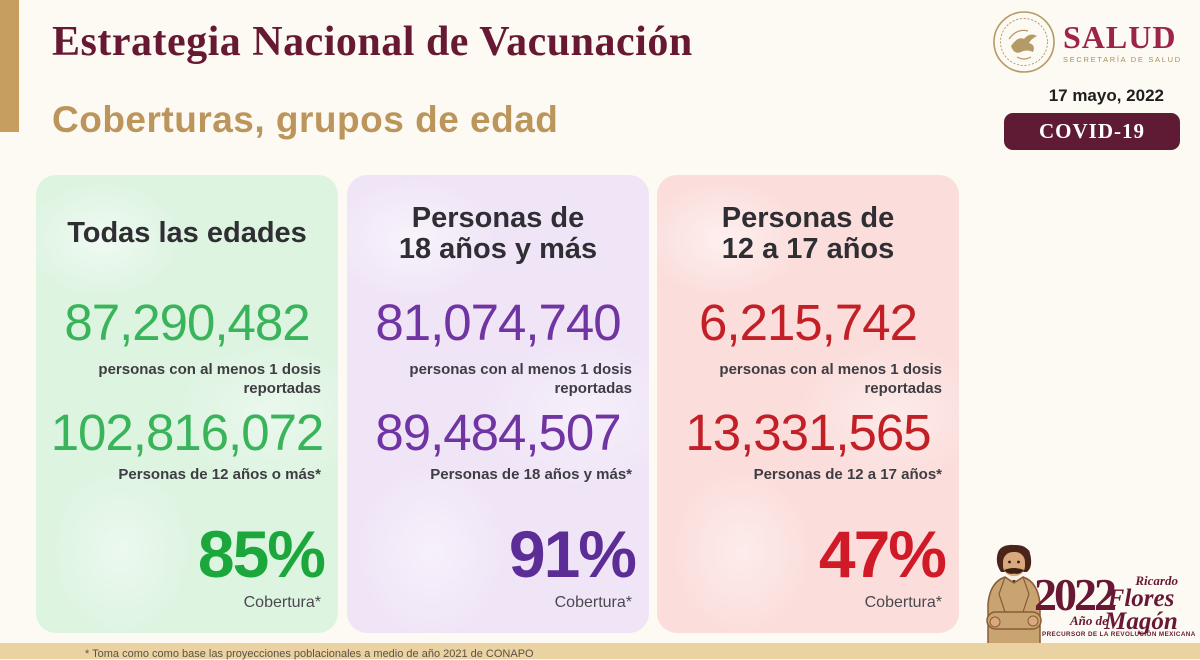 The height and width of the screenshot is (660, 1200). I want to click on population-value: 89,484,507, so click(498, 432).